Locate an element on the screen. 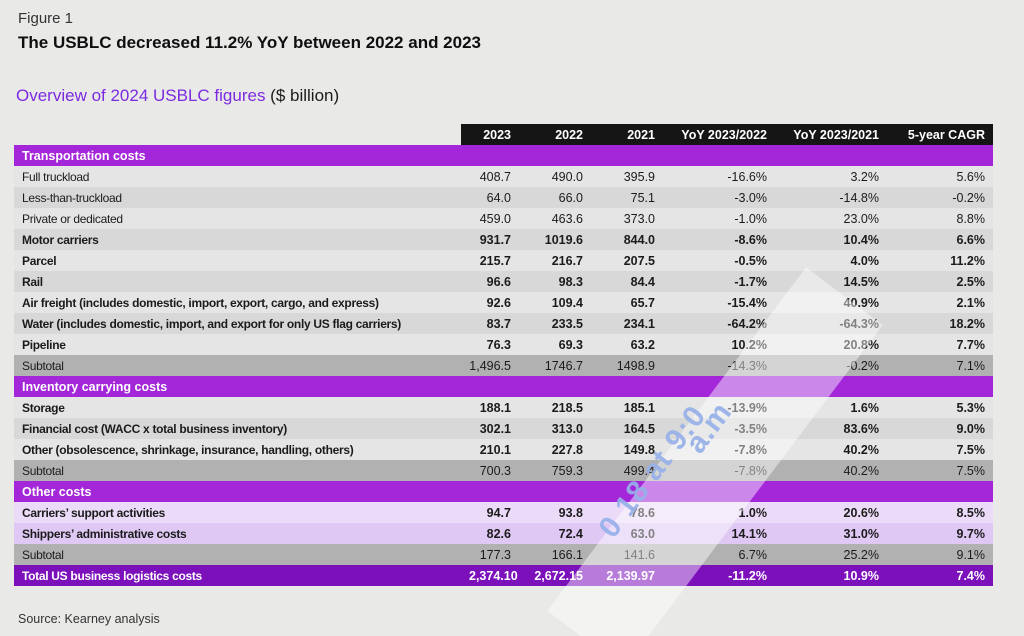 The image size is (1024, 636). cell-value: 395.9 is located at coordinates (639, 176).